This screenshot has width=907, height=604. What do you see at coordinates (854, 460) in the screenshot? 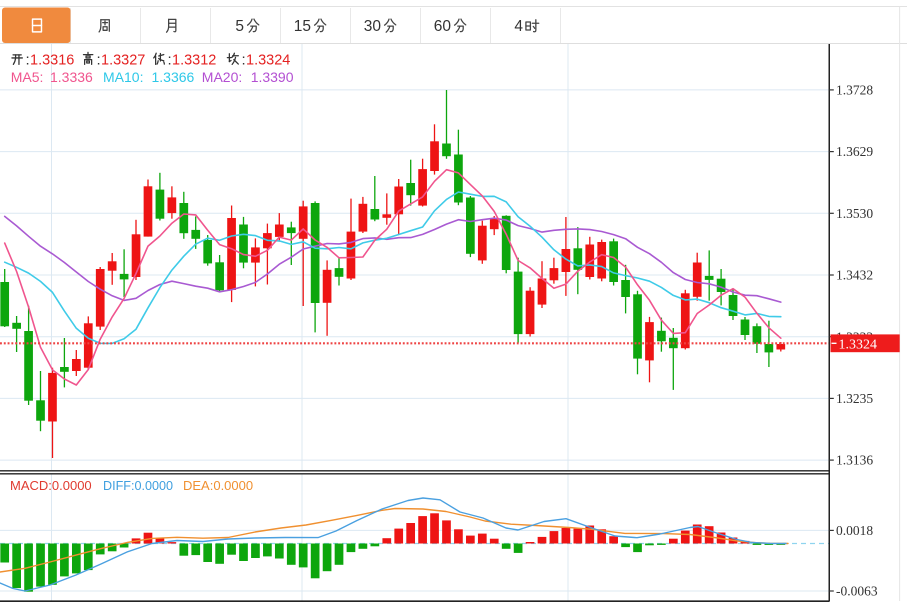
I see `svg-text: 1.3136` at bounding box center [854, 460].